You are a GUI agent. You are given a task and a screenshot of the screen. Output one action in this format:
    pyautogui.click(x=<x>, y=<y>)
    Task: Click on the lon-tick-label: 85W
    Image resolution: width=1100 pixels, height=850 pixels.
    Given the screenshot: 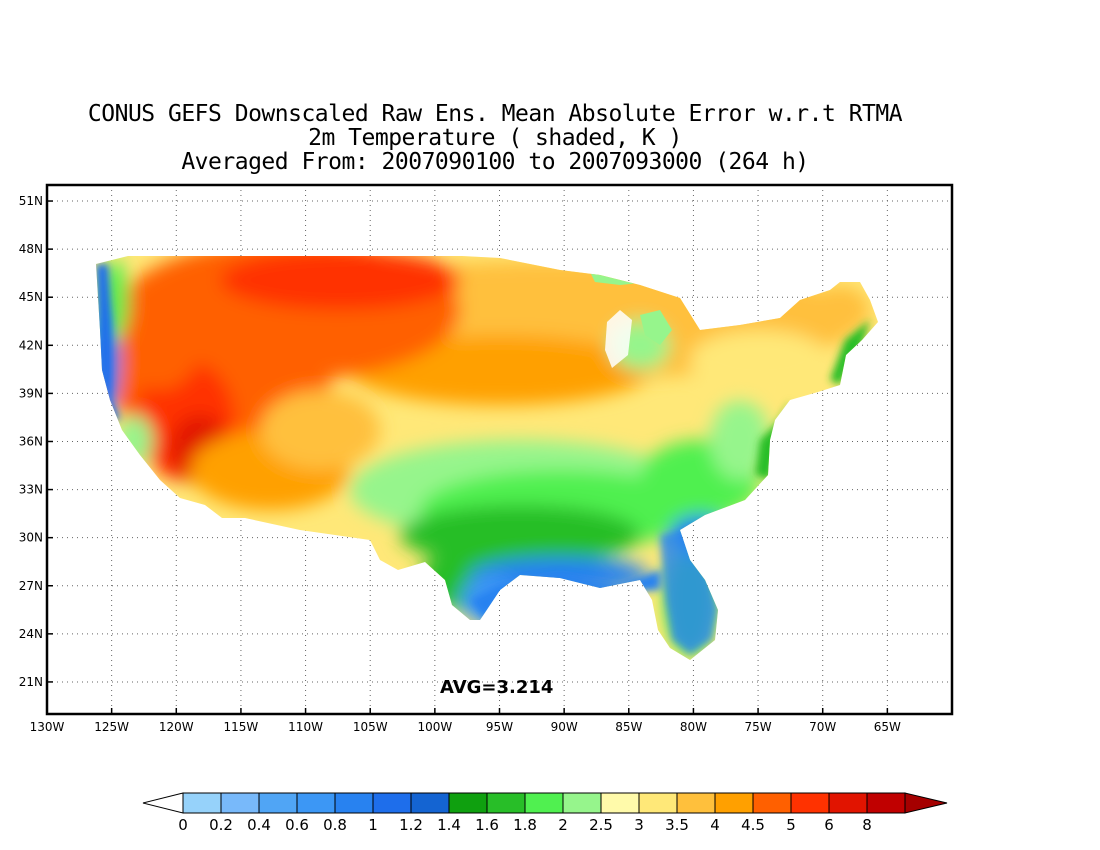 What is the action you would take?
    pyautogui.click(x=628, y=727)
    